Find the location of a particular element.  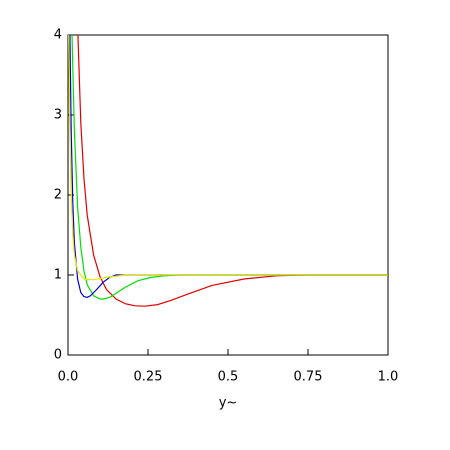

x-tick-label: 0.75 is located at coordinates (308, 377).